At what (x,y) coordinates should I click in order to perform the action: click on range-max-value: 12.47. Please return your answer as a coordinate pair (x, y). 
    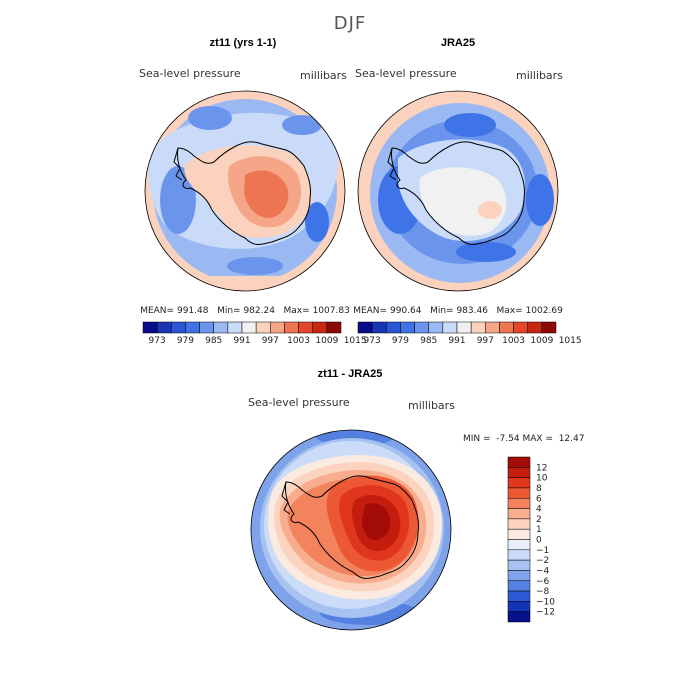
    Looking at the image, I should click on (572, 439).